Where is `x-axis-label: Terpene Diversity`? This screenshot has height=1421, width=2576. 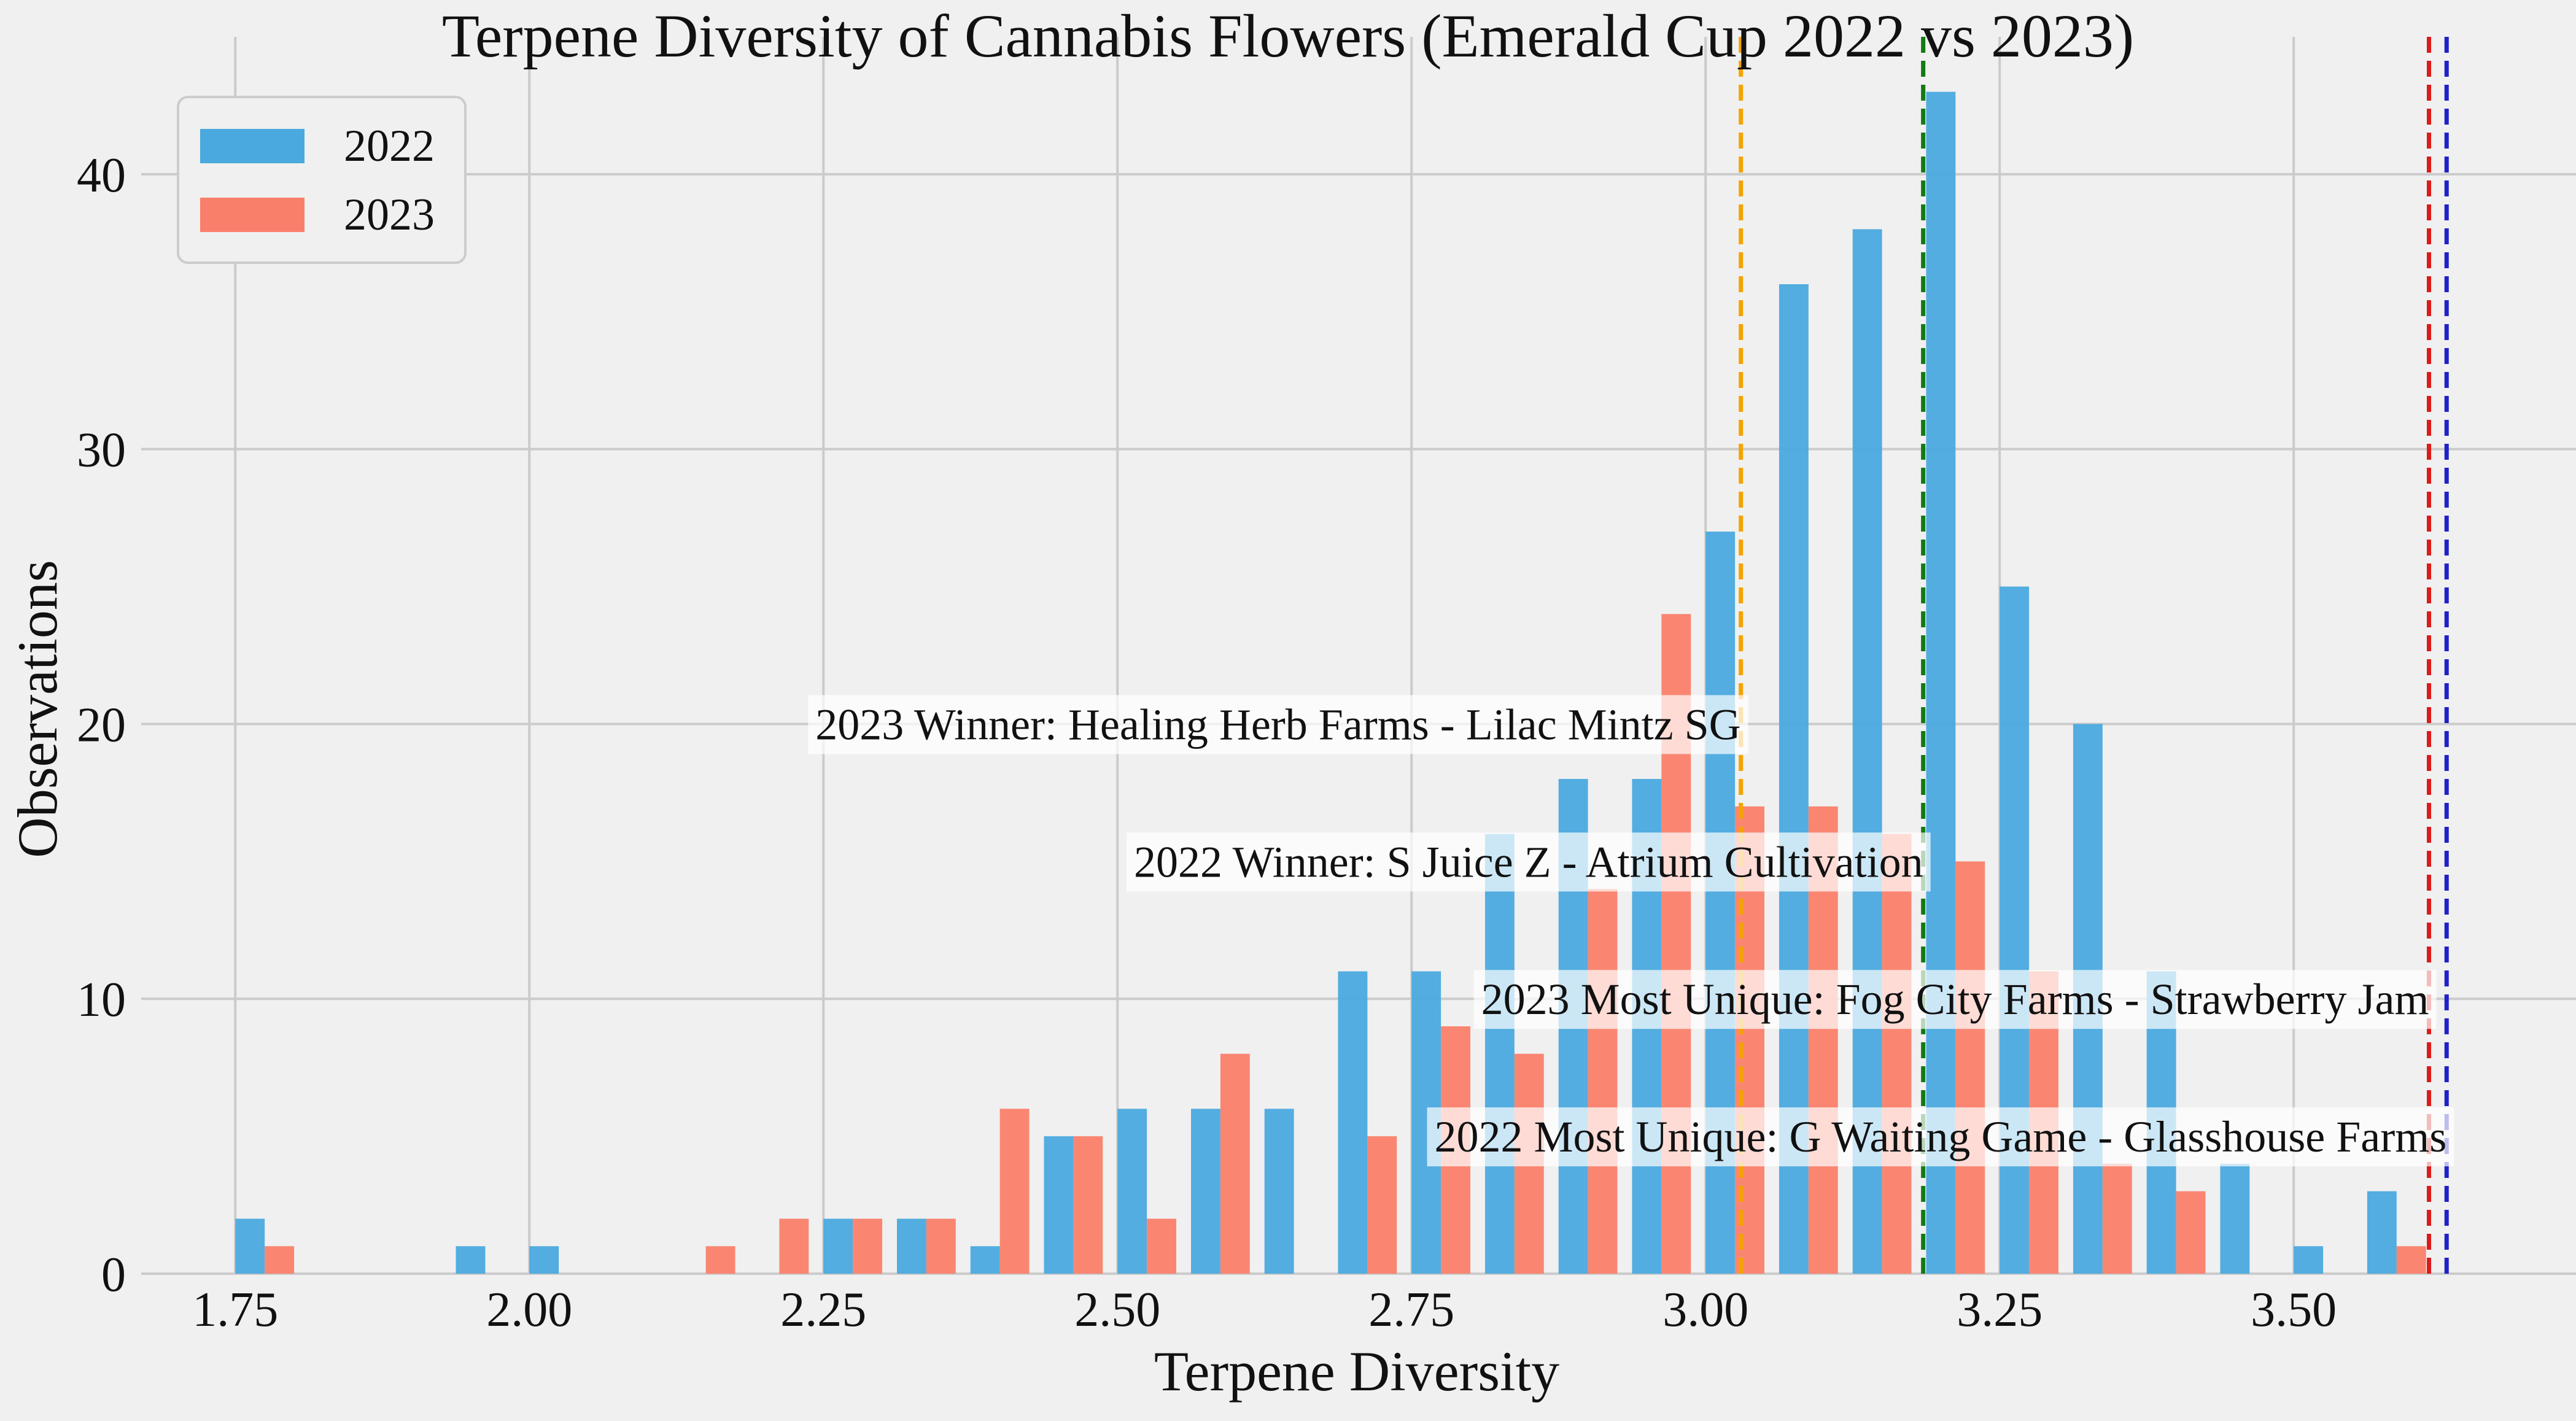
x-axis-label: Terpene Diversity is located at coordinates (1356, 1371).